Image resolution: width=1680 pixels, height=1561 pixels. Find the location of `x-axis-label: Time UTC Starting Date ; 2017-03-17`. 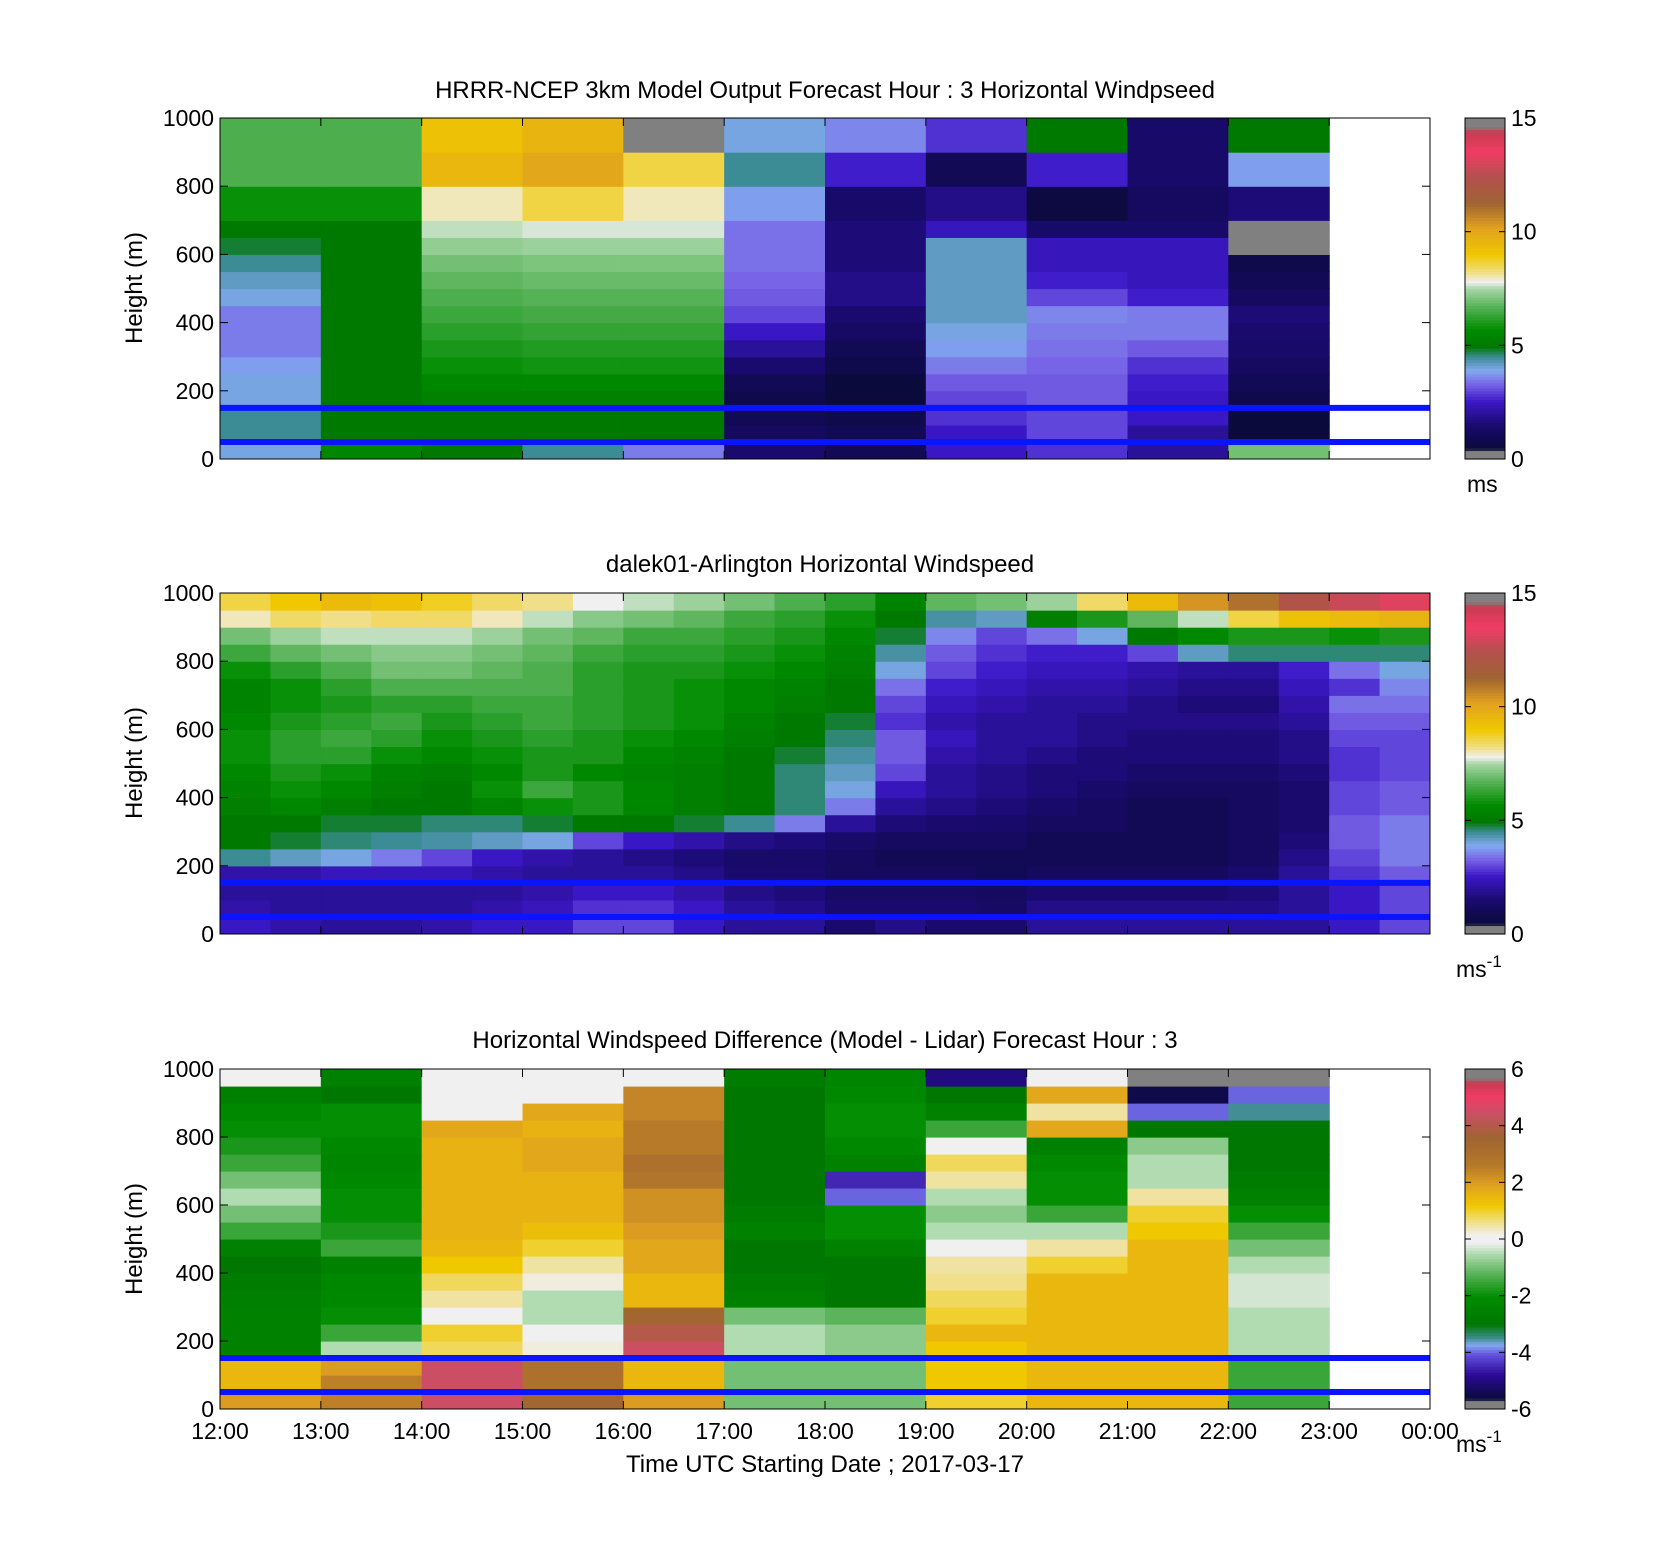

x-axis-label: Time UTC Starting Date ; 2017-03-17 is located at coordinates (825, 1464).